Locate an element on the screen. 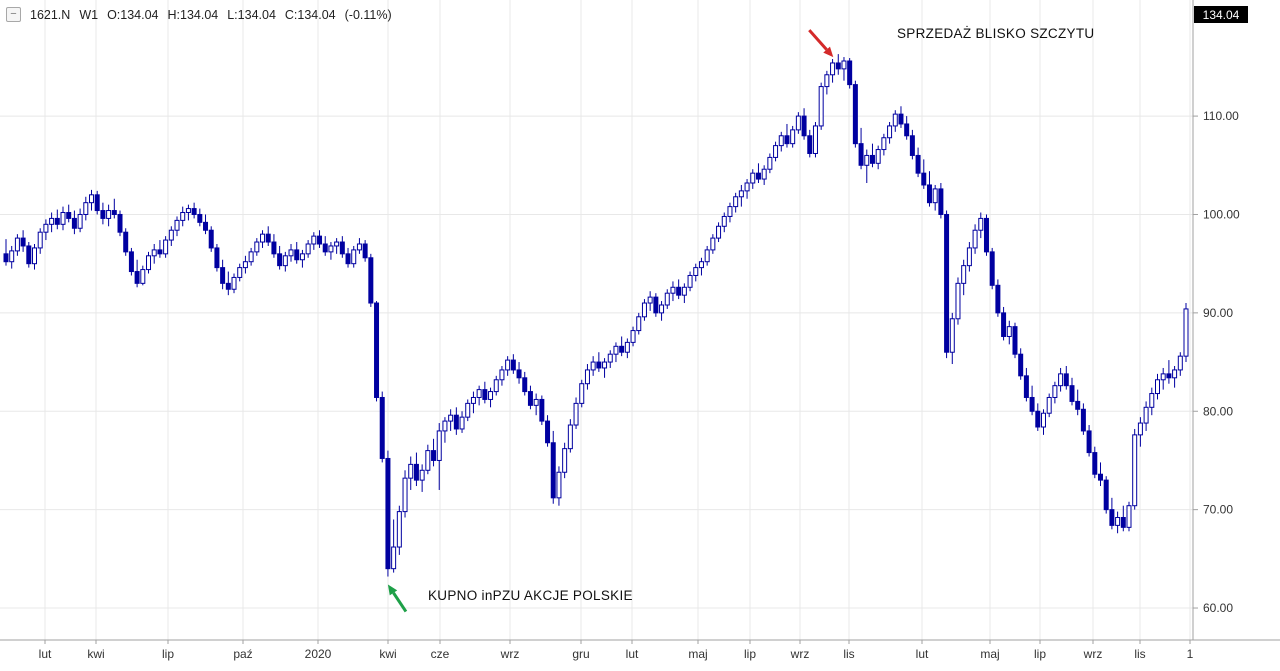 The image size is (1280, 671). change-value: (-0.11%) is located at coordinates (368, 14).